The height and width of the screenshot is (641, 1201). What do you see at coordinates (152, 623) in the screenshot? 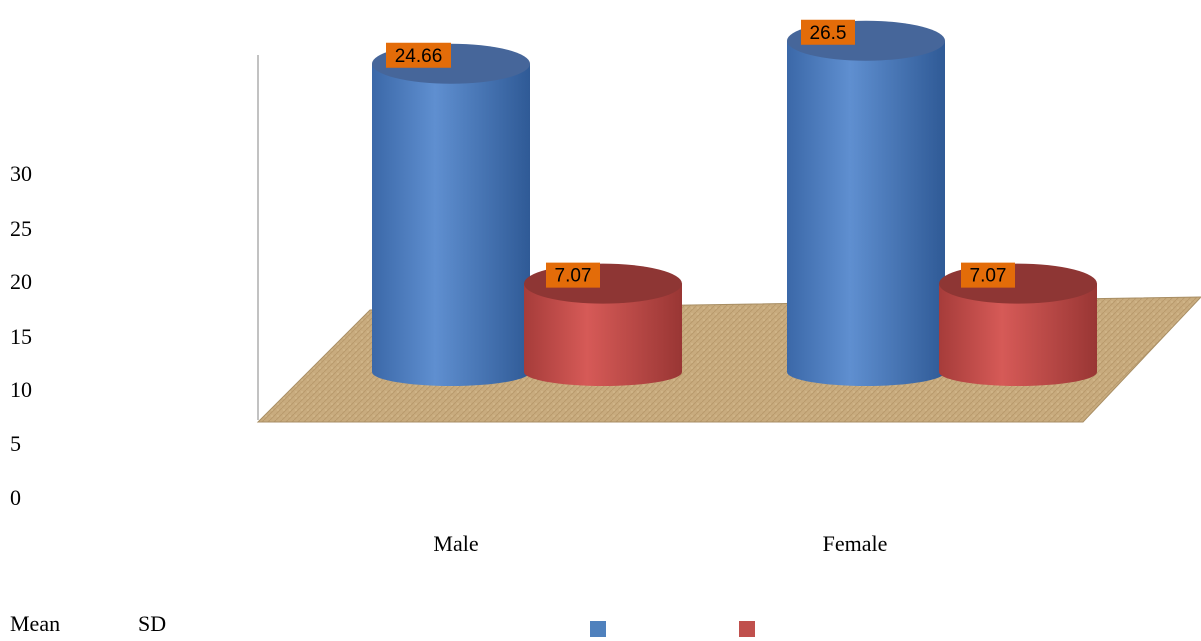
I see `legend-label-sd: SD` at bounding box center [152, 623].